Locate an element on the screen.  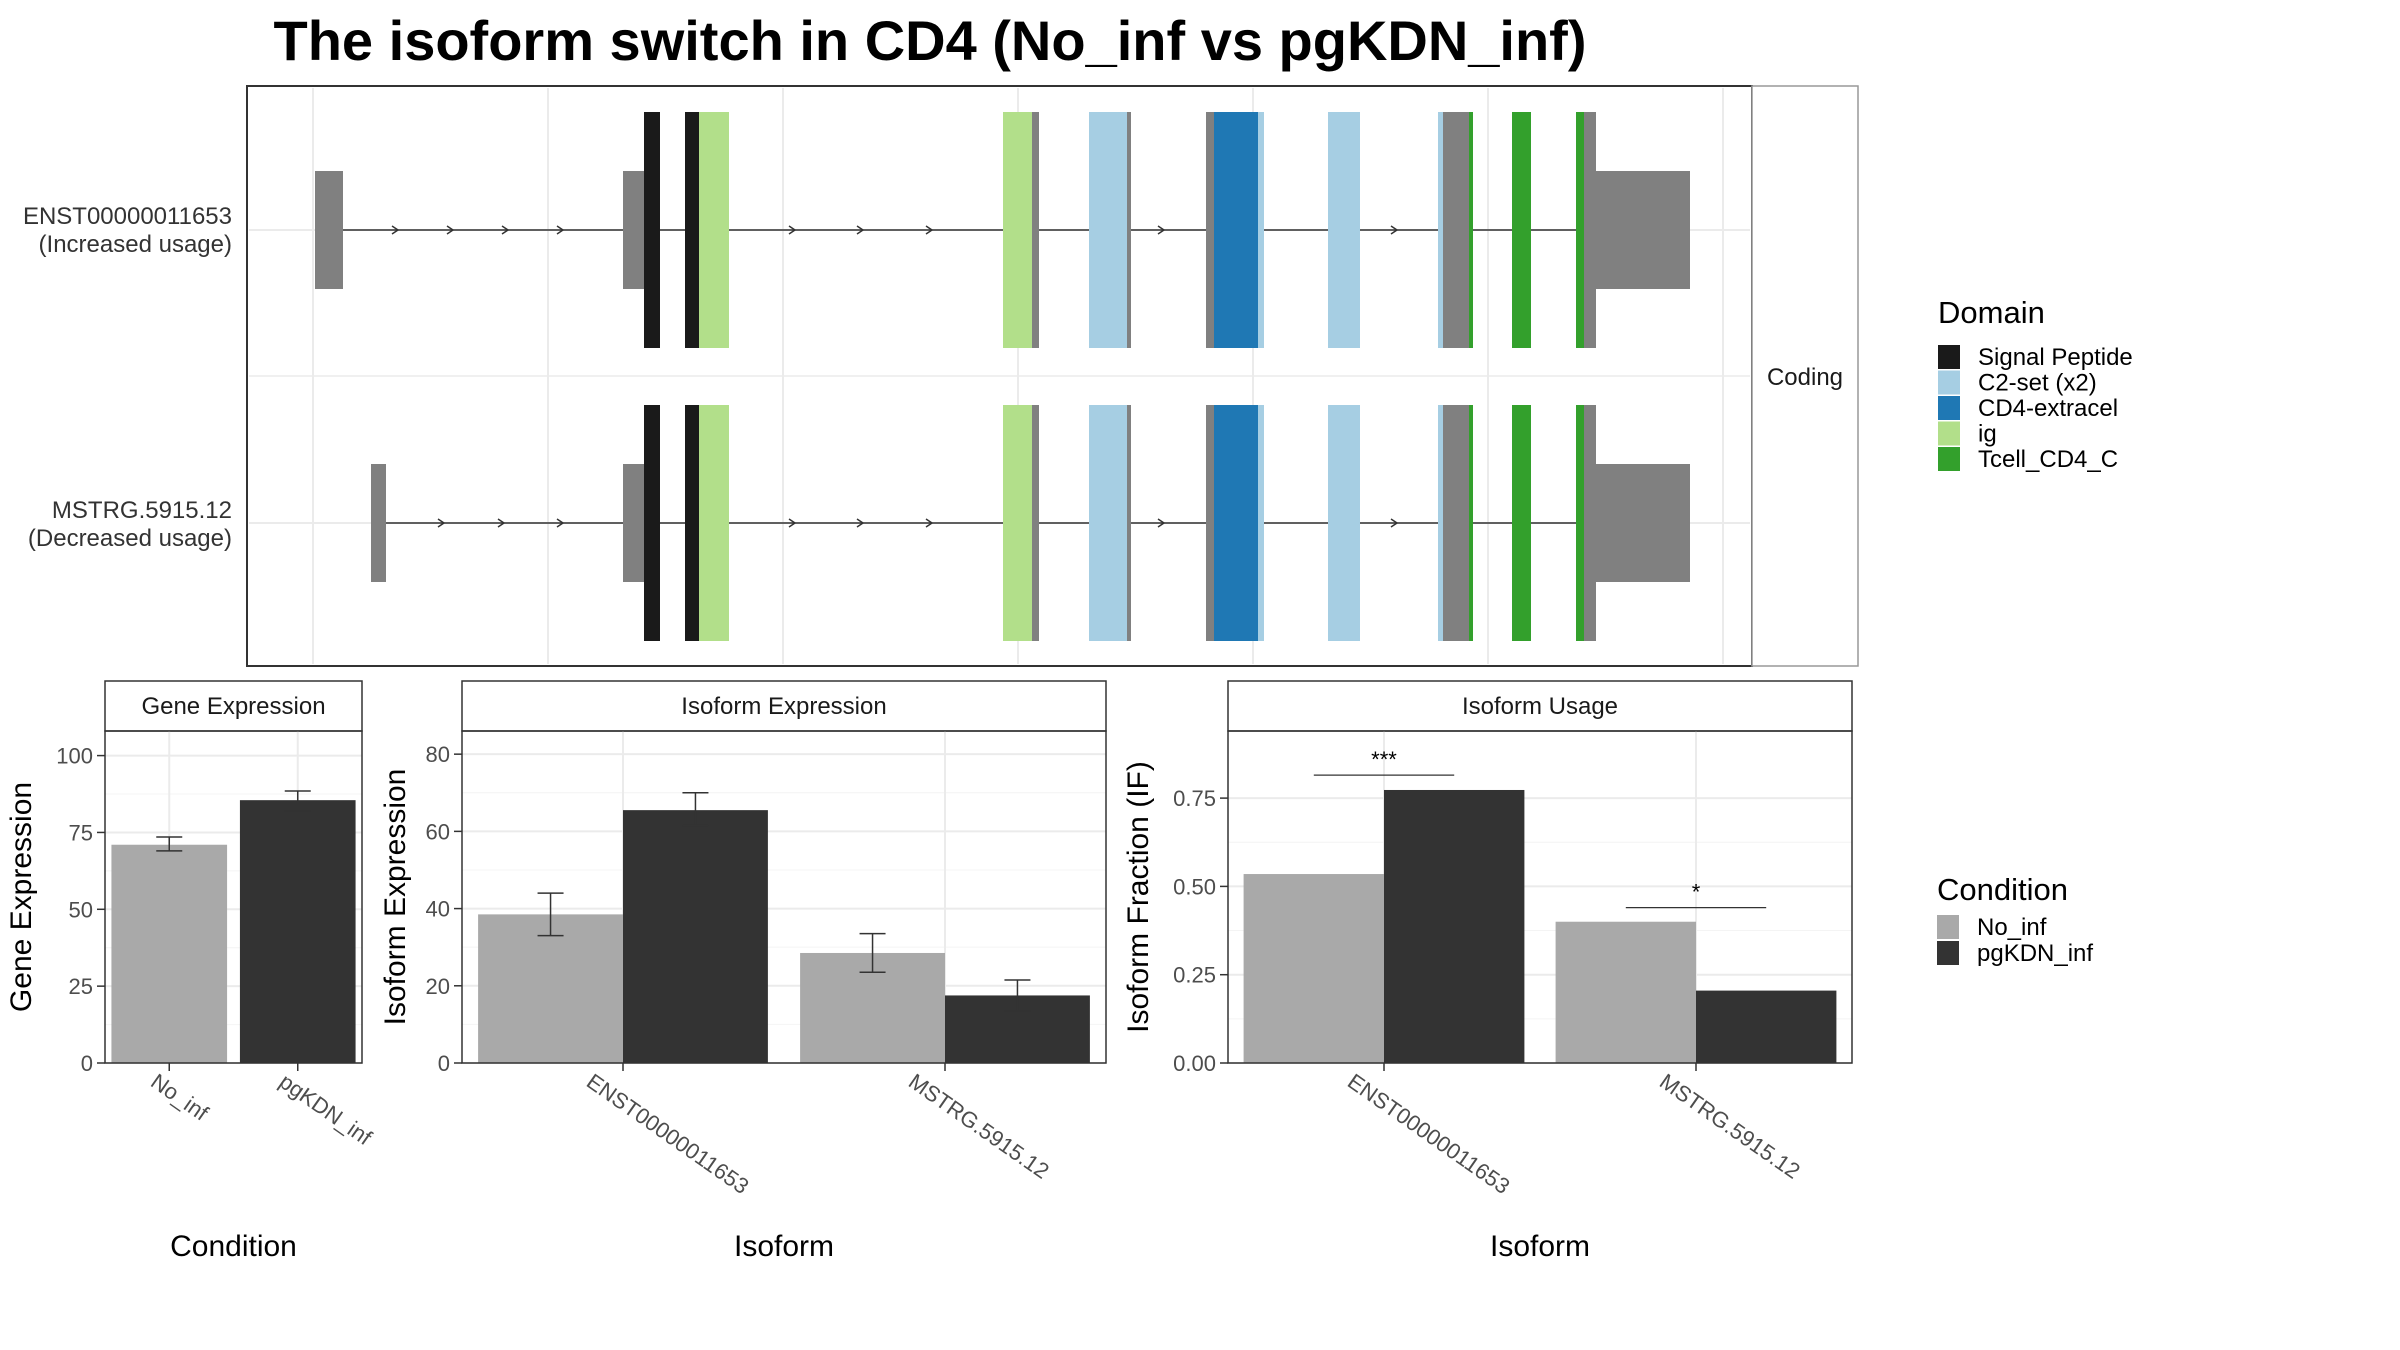
panel-strip-label: Gene Expression is located at coordinates (233, 706).